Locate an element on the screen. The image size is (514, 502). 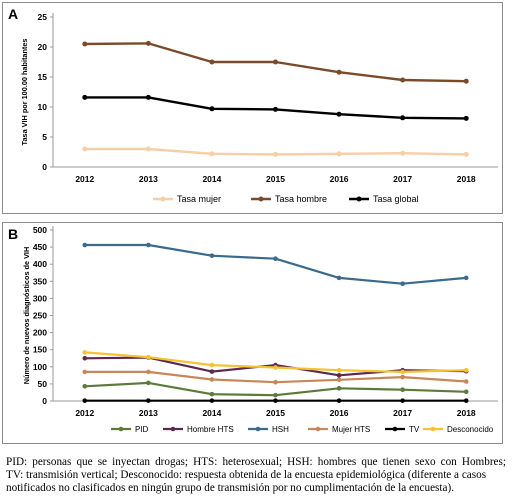
y-tick-label: 50 is located at coordinates (43, 384).